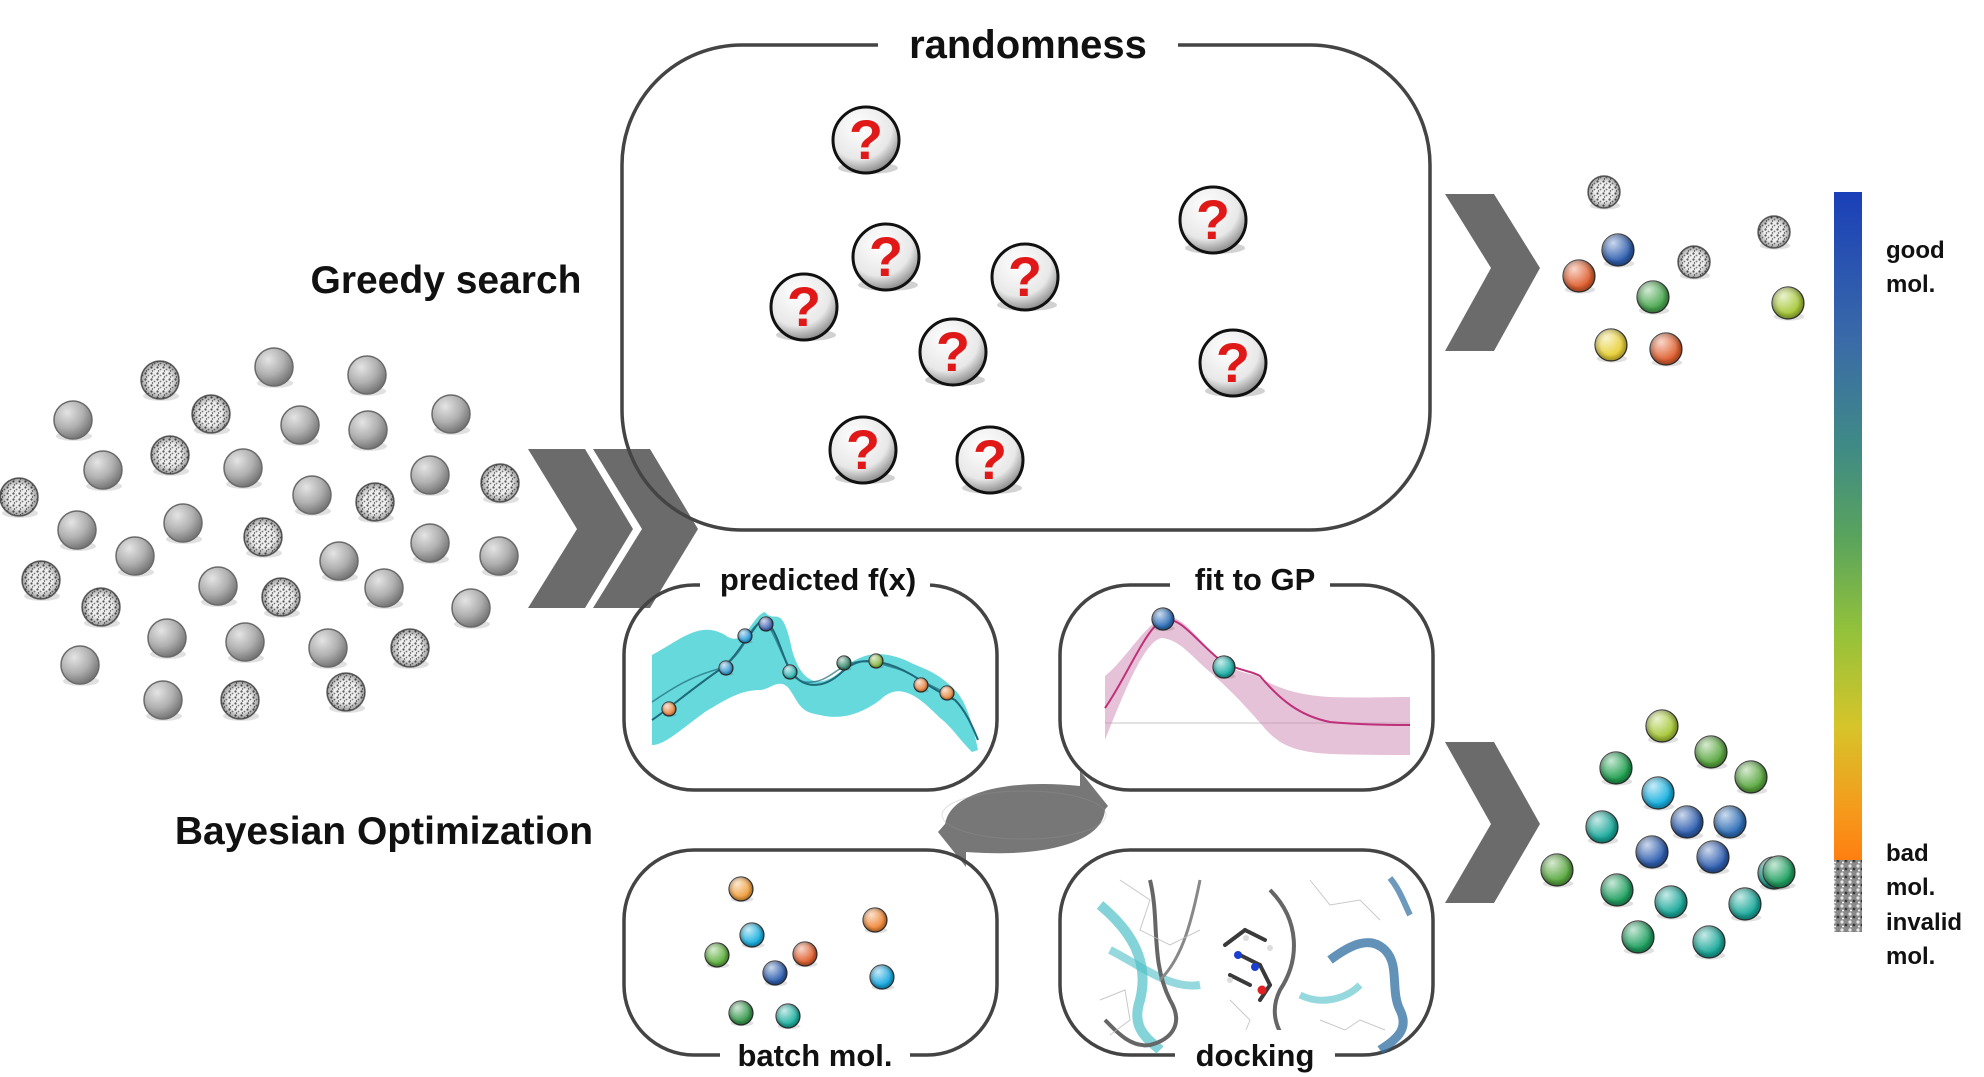 Image resolution: width=1984 pixels, height=1077 pixels. I want to click on batch-molecules, so click(799, 953).